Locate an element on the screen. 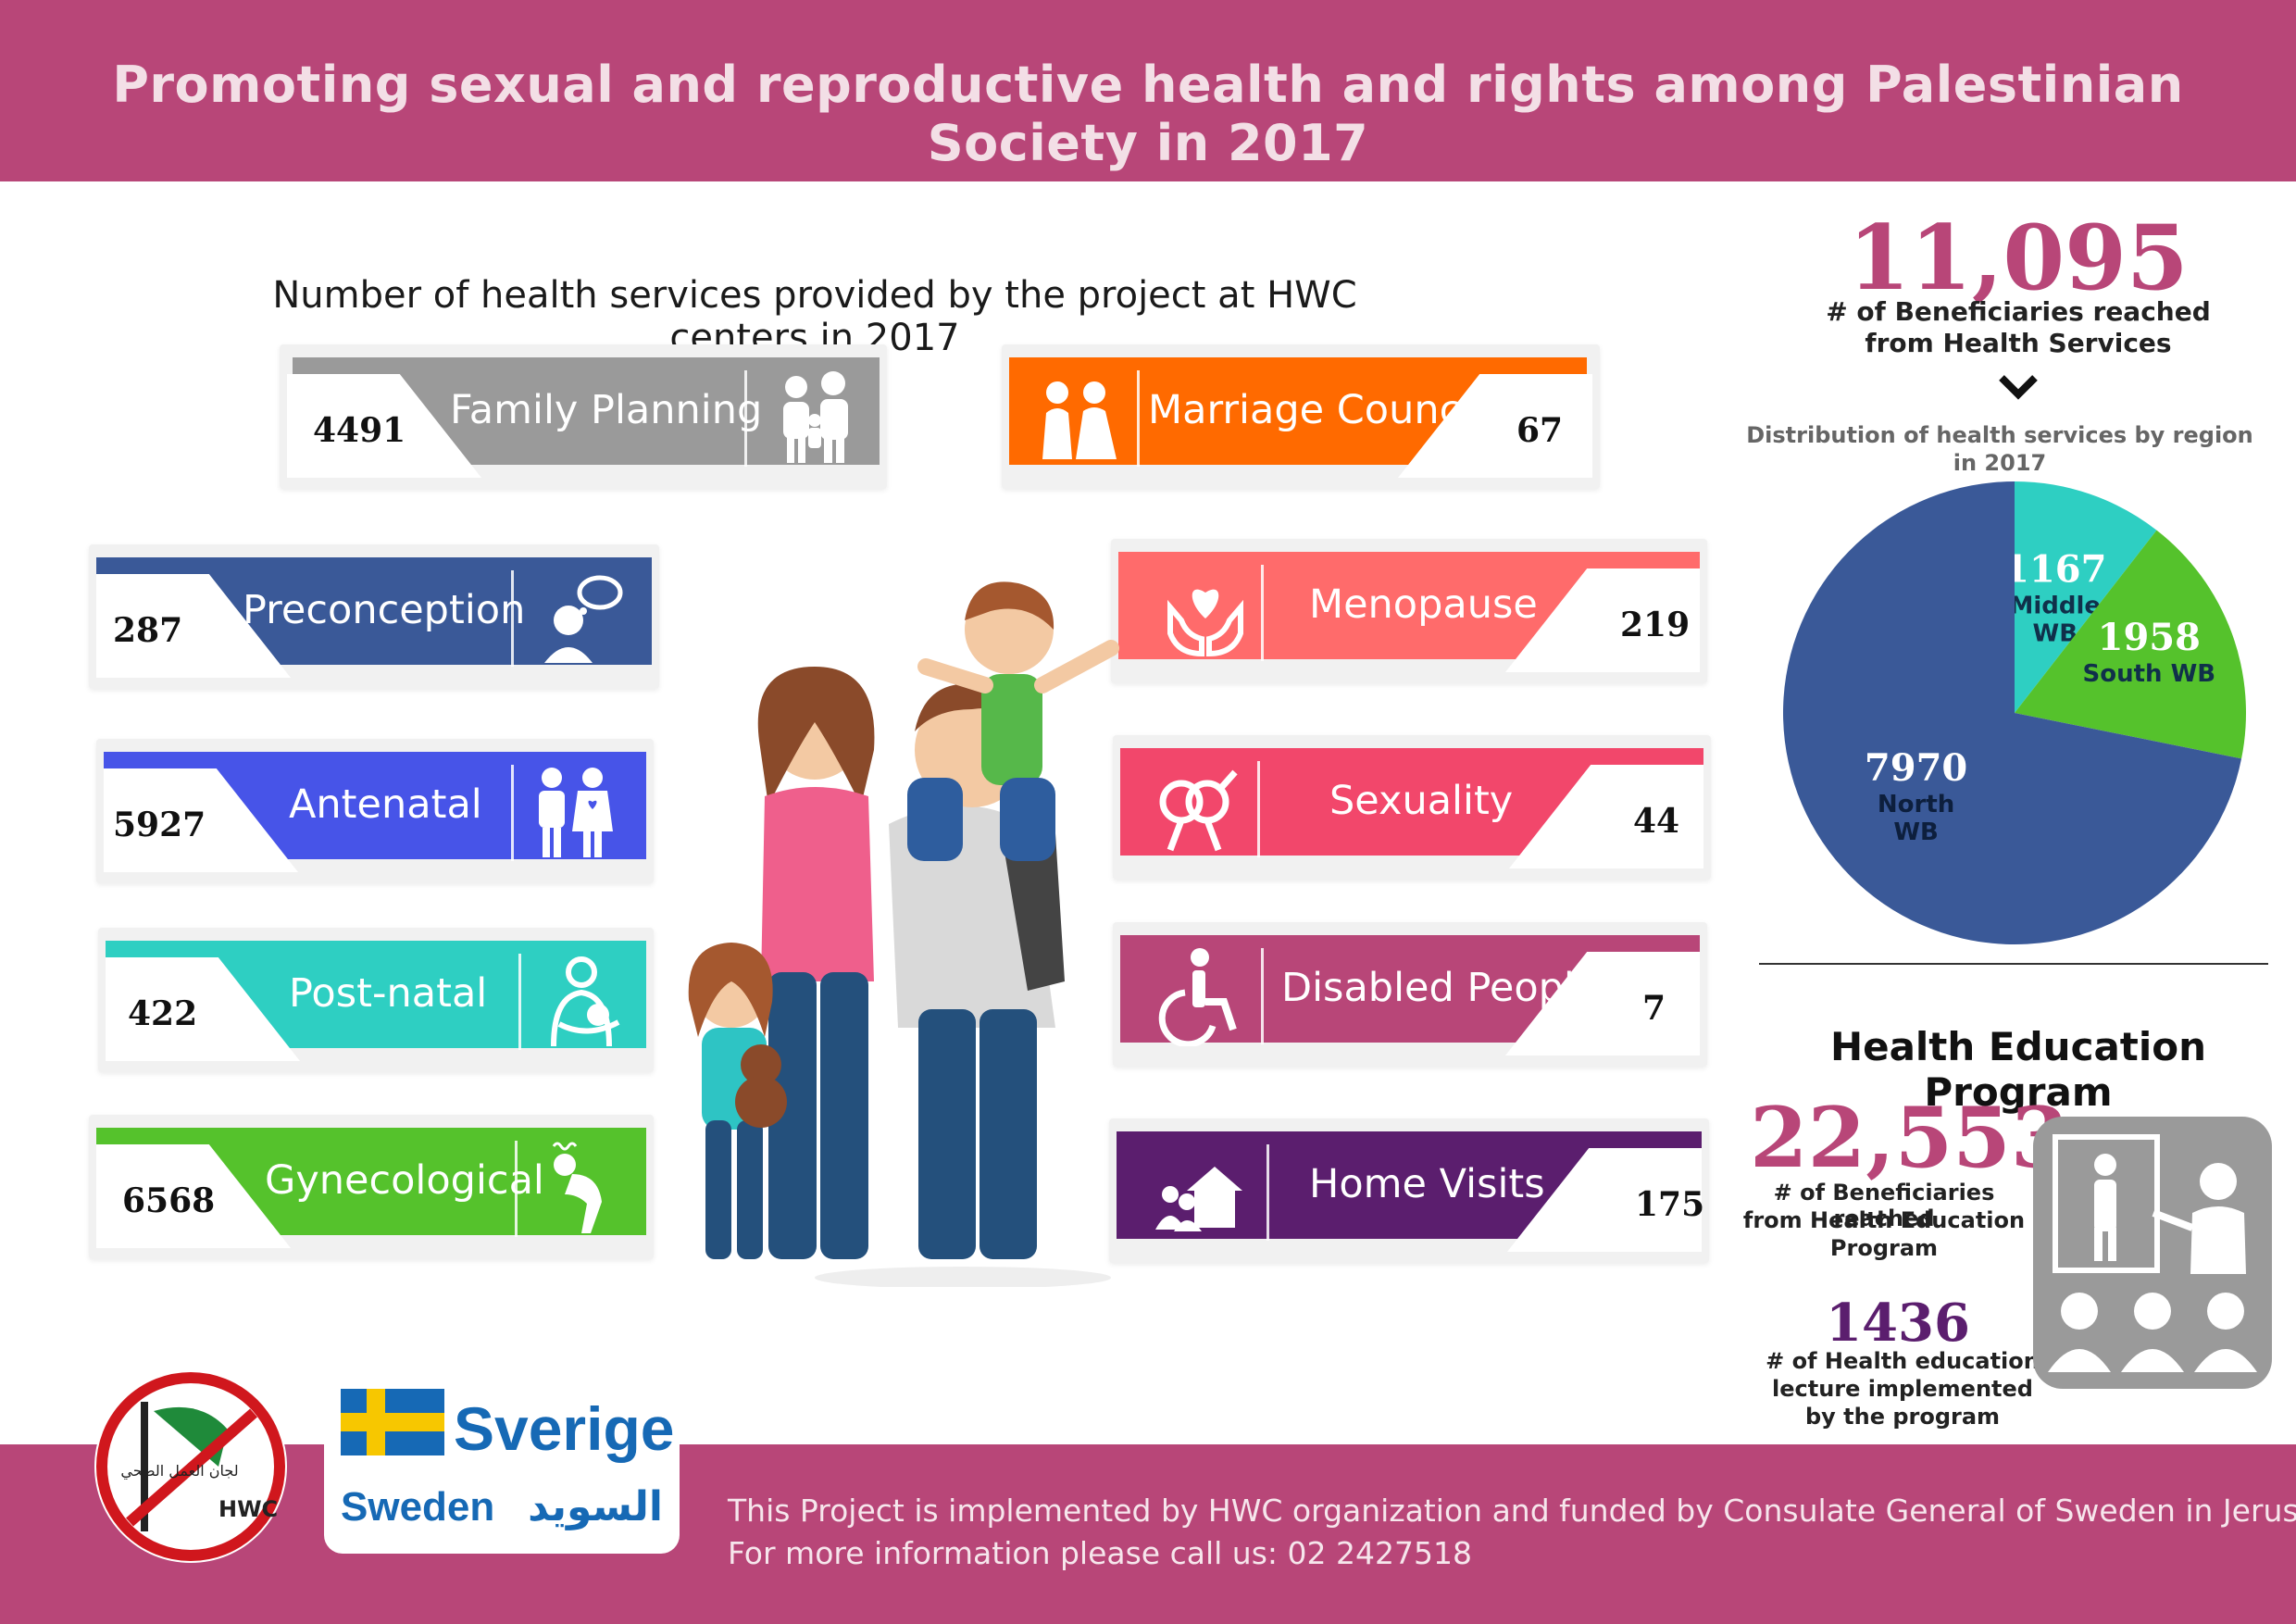 The image size is (2296, 1624). disabled-people-value: 7 is located at coordinates (1654, 1008).